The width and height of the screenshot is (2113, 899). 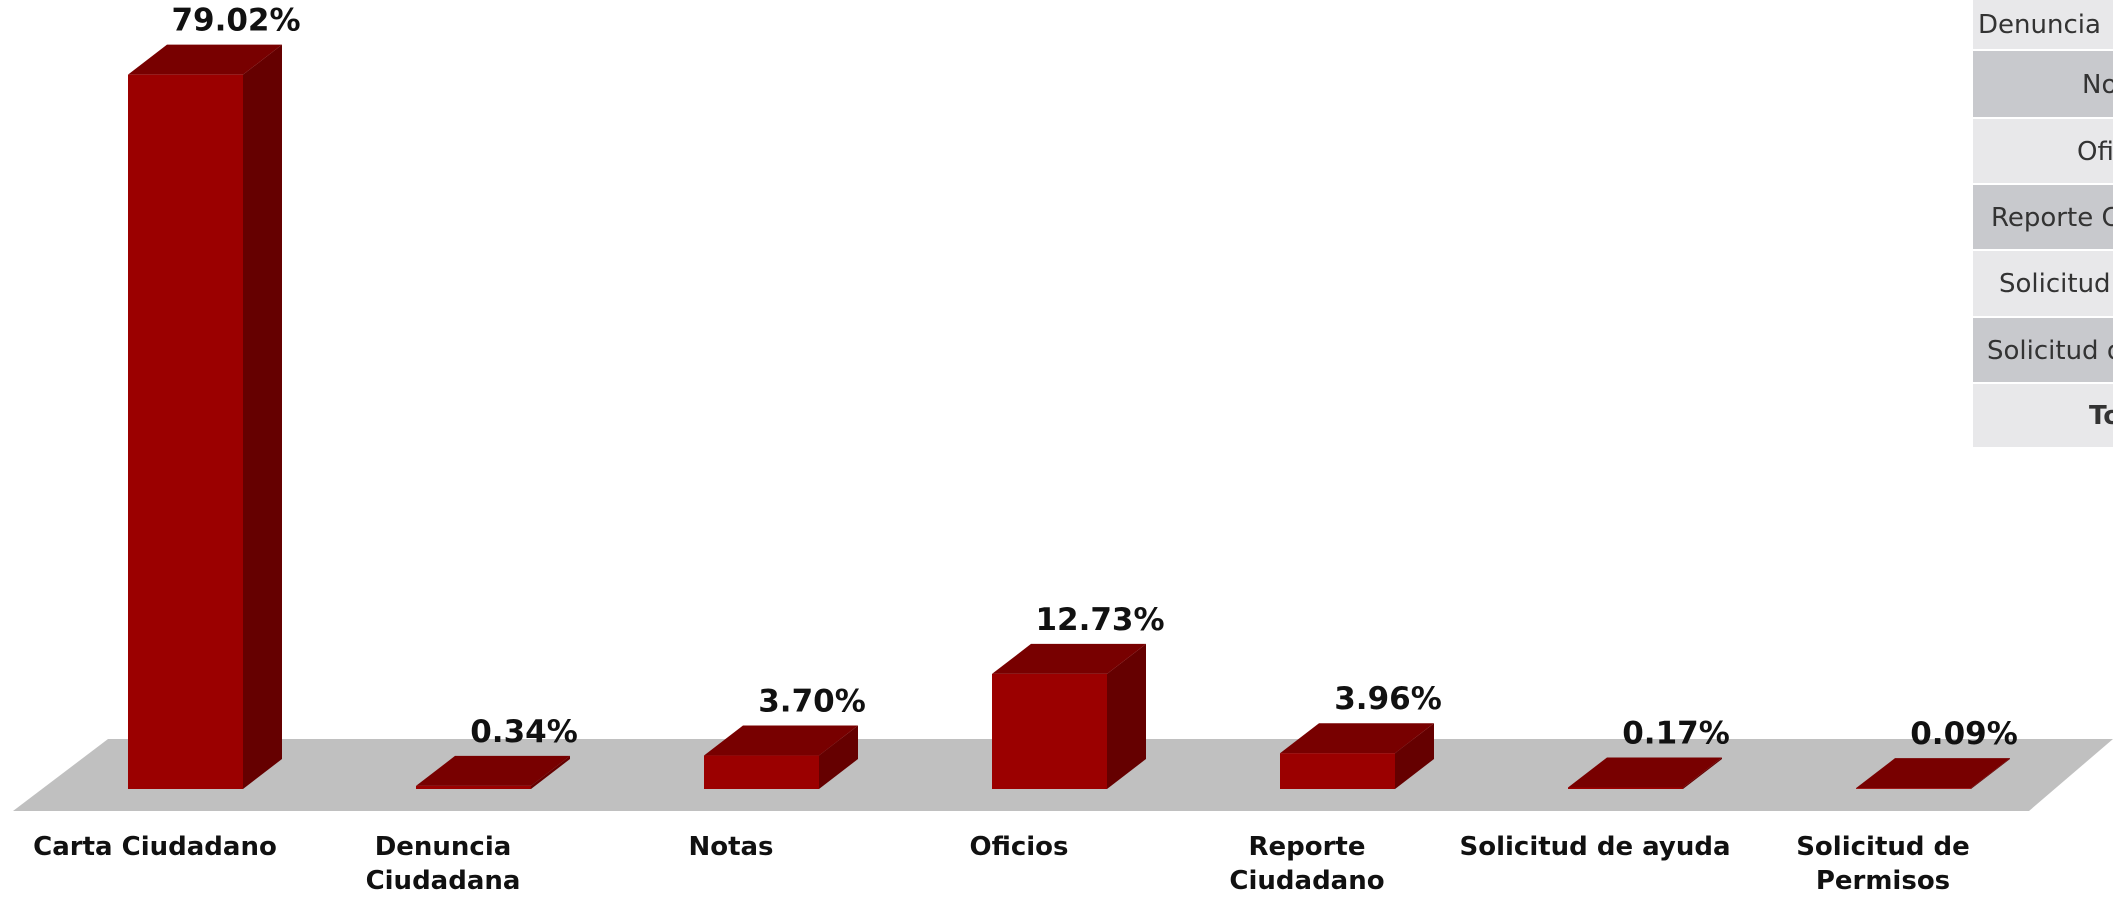 I want to click on table-row: Solicitud d, so click(x=2043, y=351).